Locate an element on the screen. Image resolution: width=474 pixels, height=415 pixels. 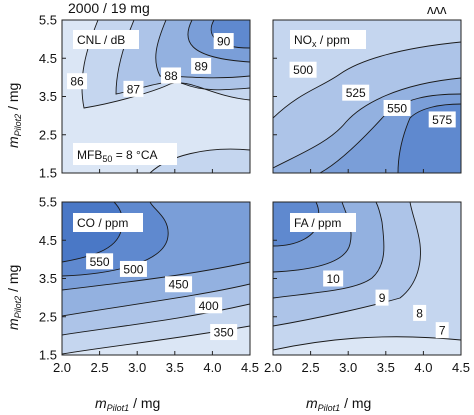
y-tick-label: 5.5 is located at coordinates (48, 202).